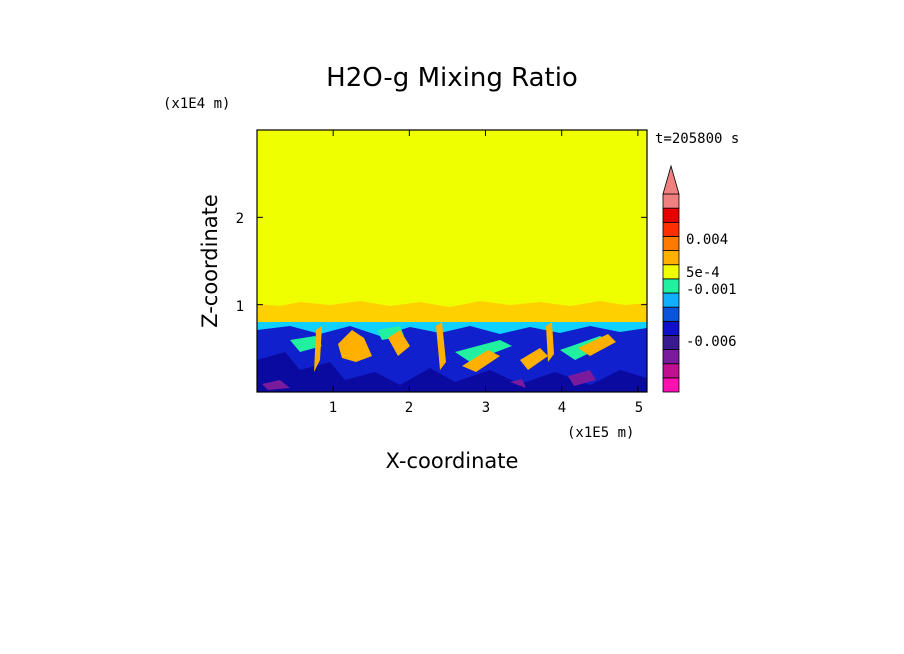 This screenshot has height=654, width=904. Describe the element at coordinates (600, 433) in the screenshot. I see `x-scale-label: (x1E5 m)` at that location.